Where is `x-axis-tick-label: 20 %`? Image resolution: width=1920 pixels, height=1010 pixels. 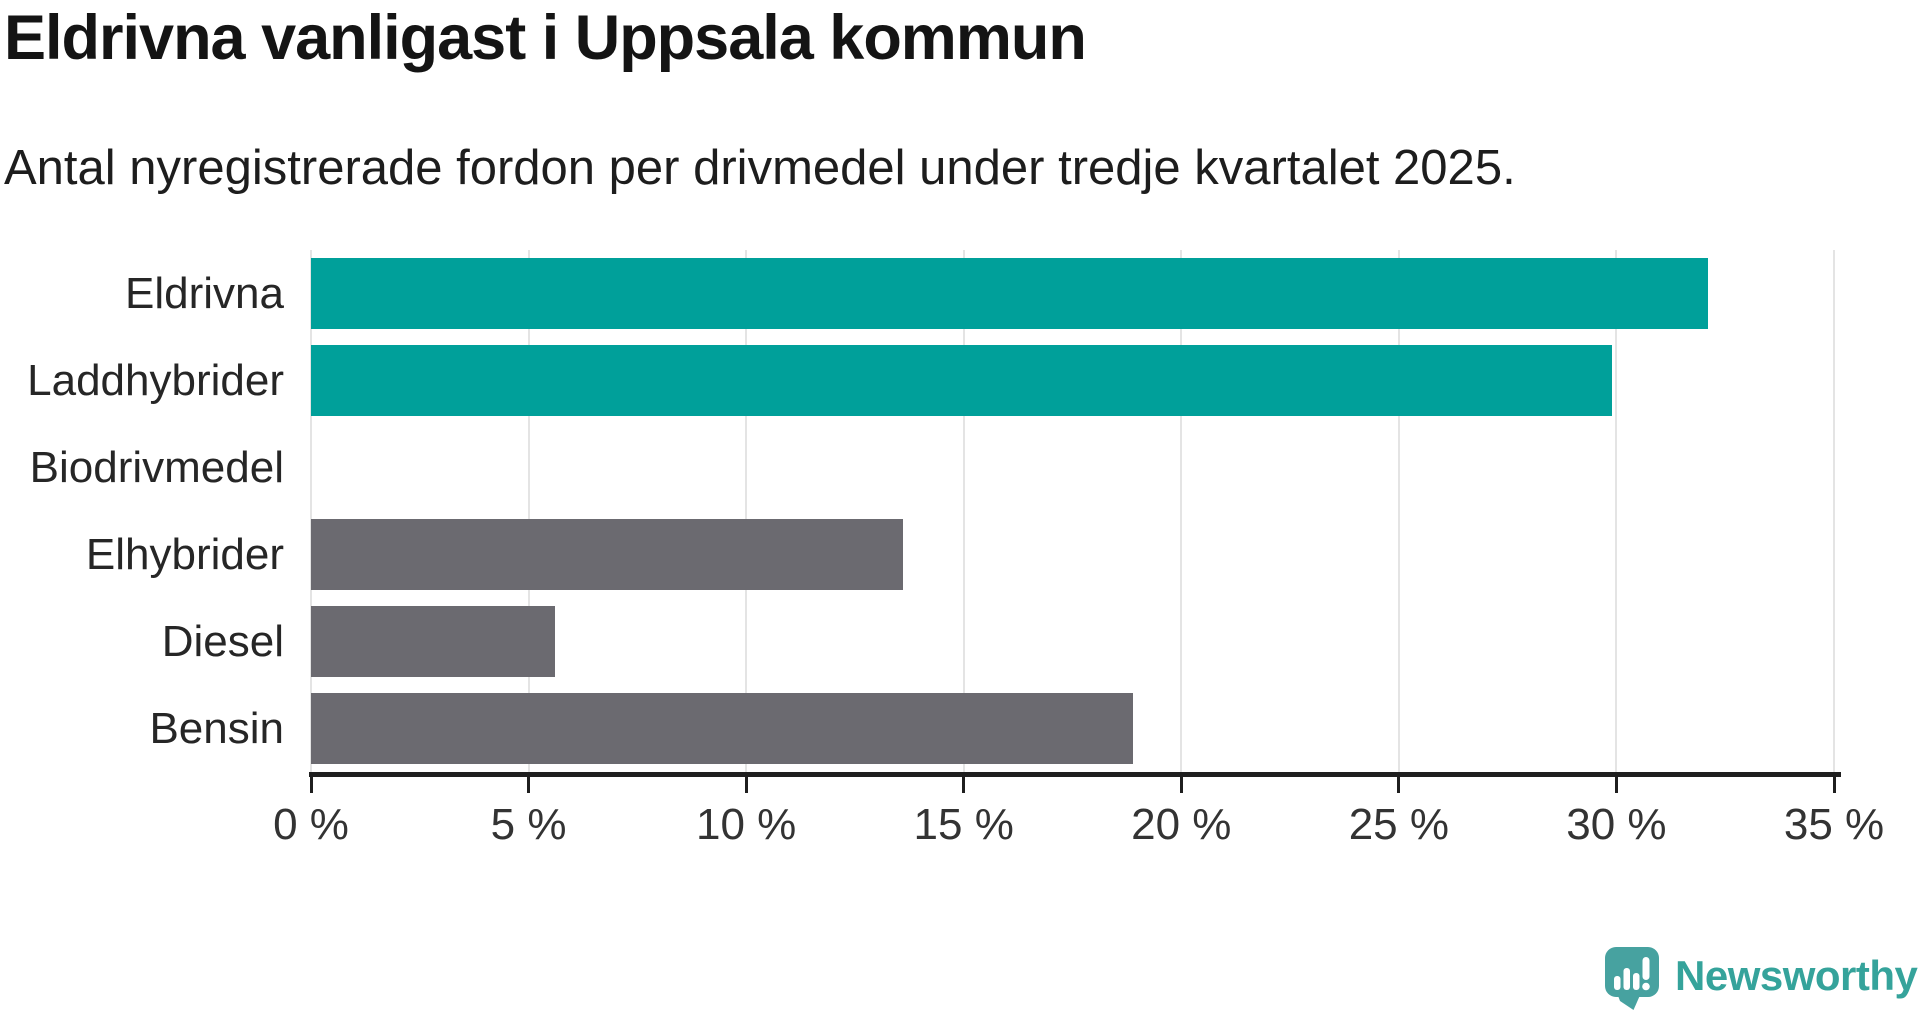 x-axis-tick-label: 20 % is located at coordinates (1181, 824).